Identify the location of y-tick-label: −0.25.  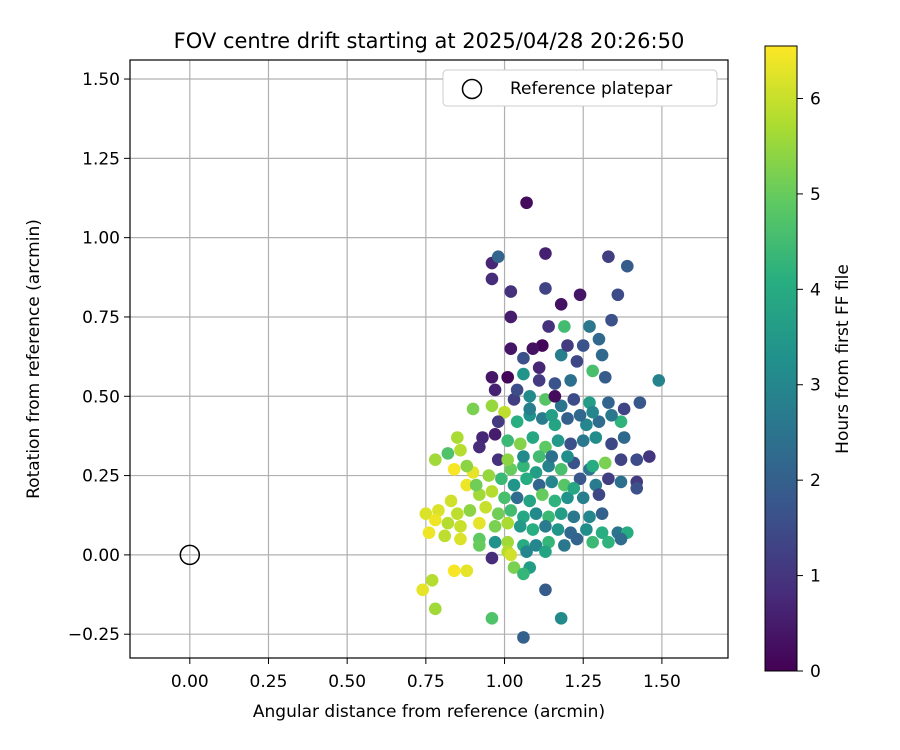
(94, 635).